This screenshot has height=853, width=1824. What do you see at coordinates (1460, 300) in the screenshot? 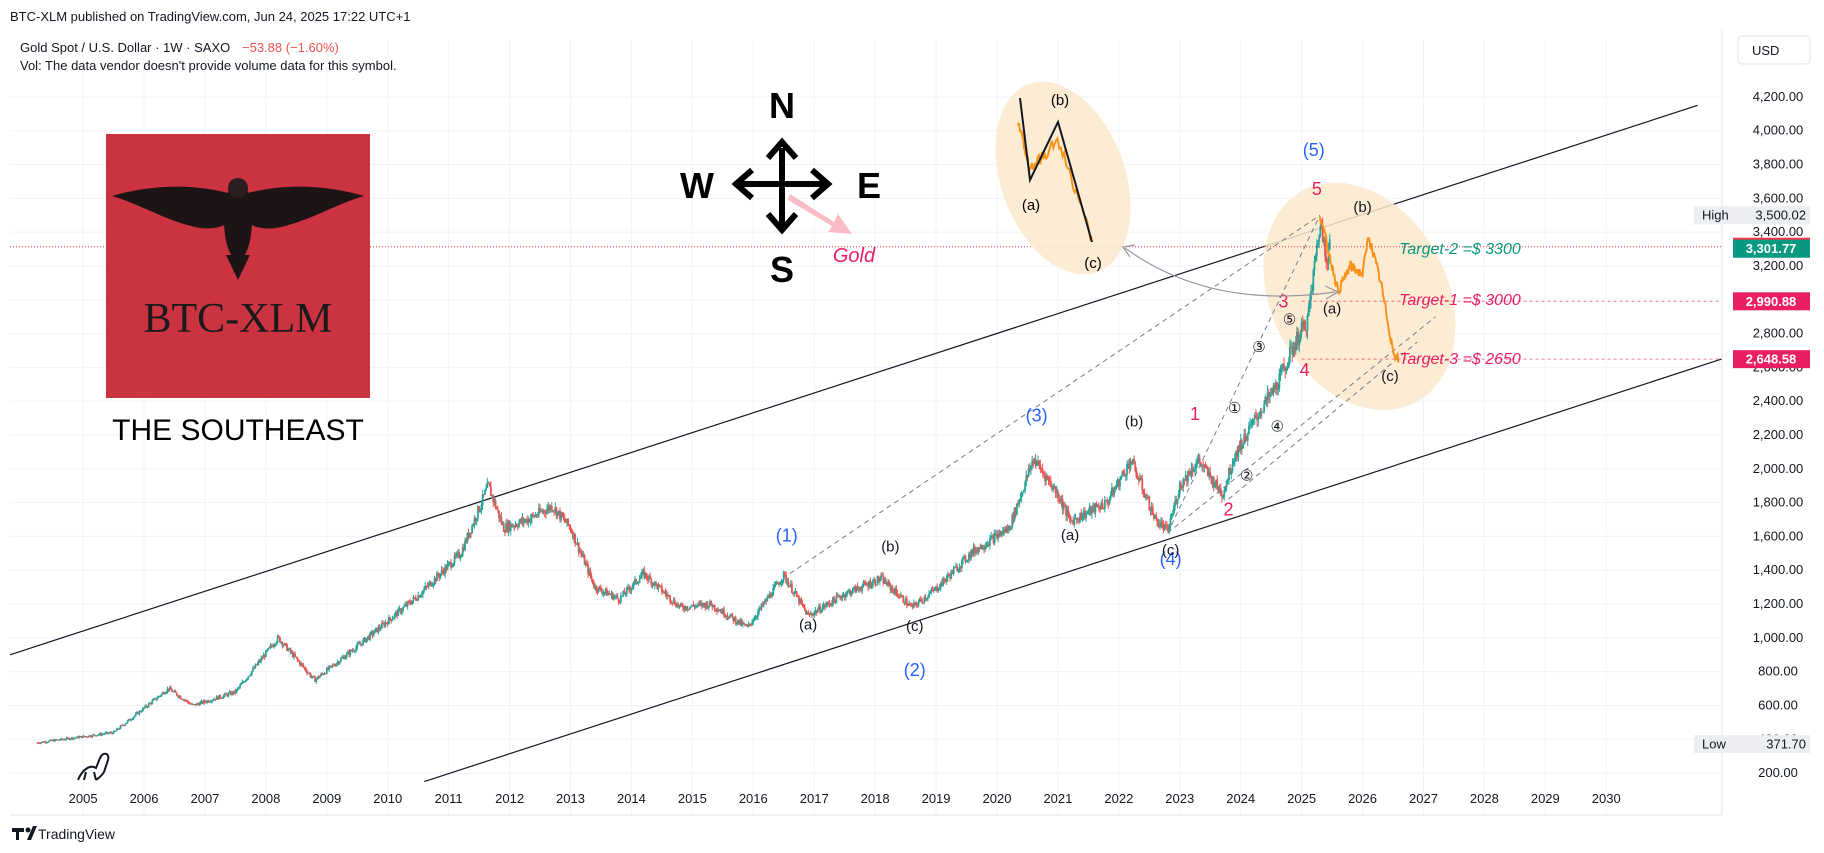
I see `target-label: Target-1 =$ 3000` at bounding box center [1460, 300].